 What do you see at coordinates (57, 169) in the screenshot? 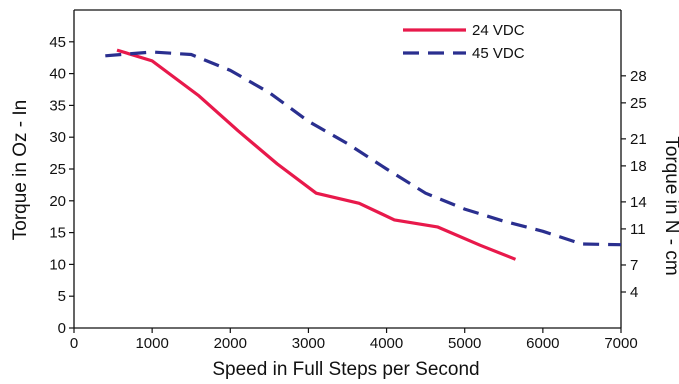
I see `y-tick-label-left: 25` at bounding box center [57, 169].